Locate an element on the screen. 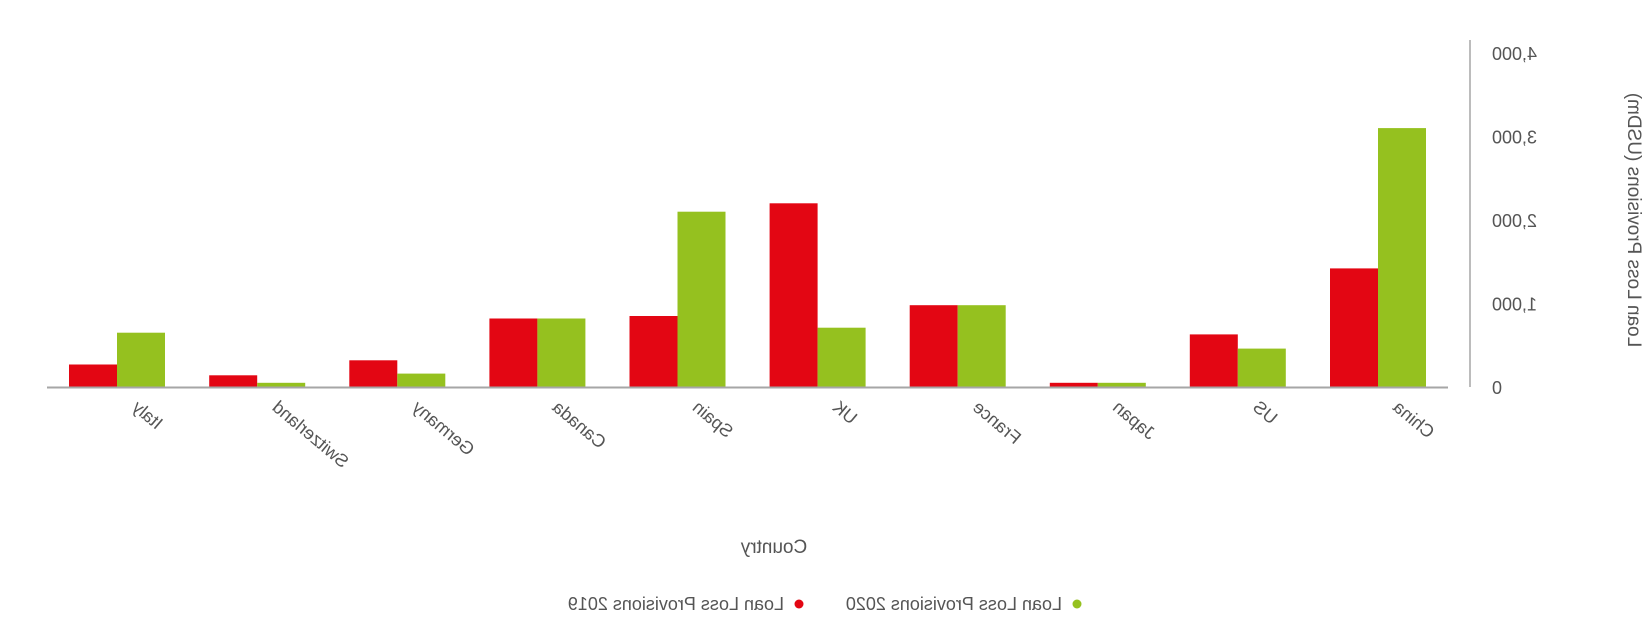  bar-china-2020 is located at coordinates (1402, 257).